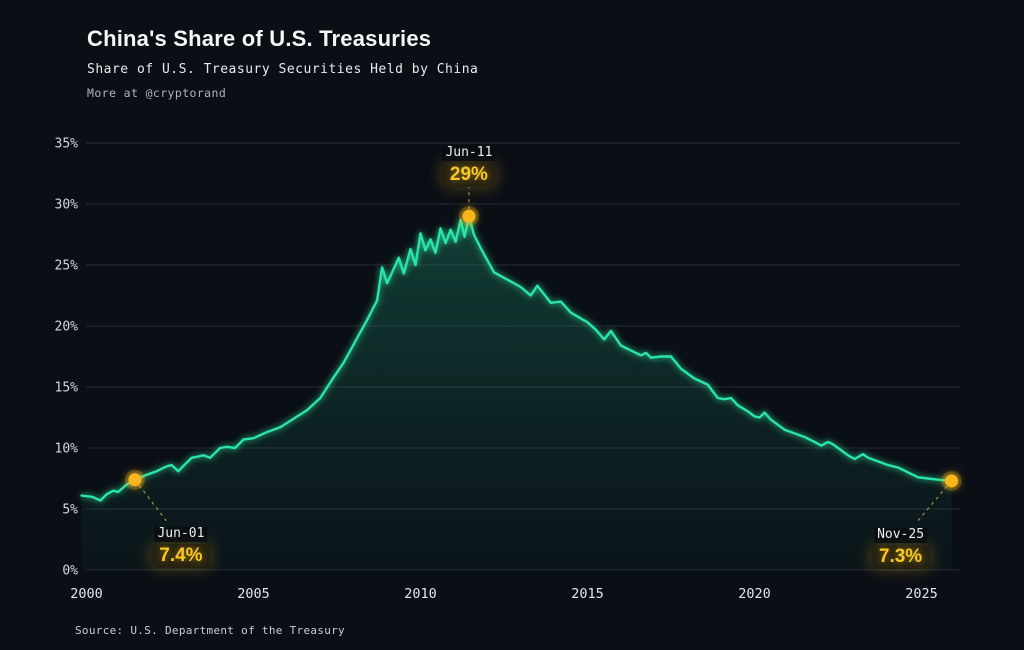 Image resolution: width=1024 pixels, height=650 pixels. What do you see at coordinates (587, 594) in the screenshot?
I see `x-tick-label: 2015` at bounding box center [587, 594].